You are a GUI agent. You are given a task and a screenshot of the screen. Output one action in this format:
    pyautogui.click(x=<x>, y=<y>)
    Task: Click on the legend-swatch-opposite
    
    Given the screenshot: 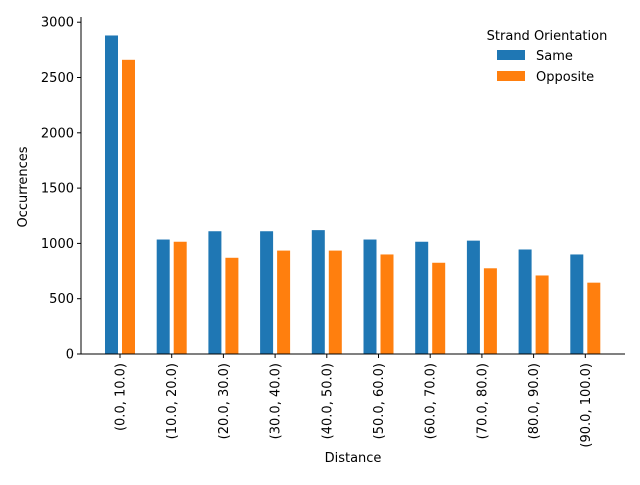 What is the action you would take?
    pyautogui.click(x=511, y=76)
    